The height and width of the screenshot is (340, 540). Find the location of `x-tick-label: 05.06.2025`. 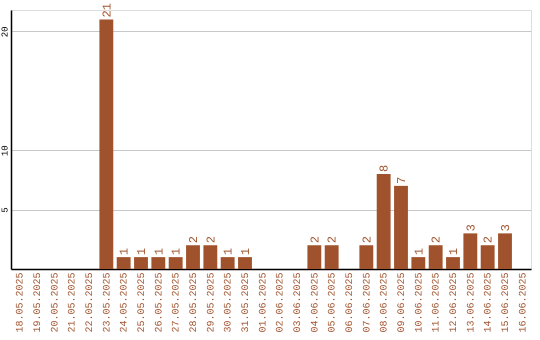

x-tick-label: 05.06.2025 is located at coordinates (333, 302).